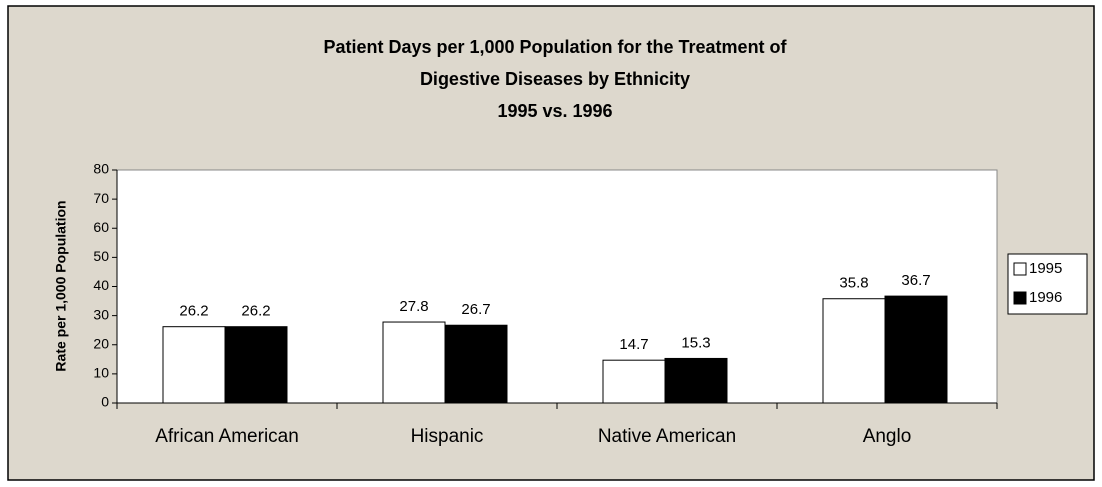  What do you see at coordinates (554, 111) in the screenshot?
I see `chart-title: 1995 vs. 1996` at bounding box center [554, 111].